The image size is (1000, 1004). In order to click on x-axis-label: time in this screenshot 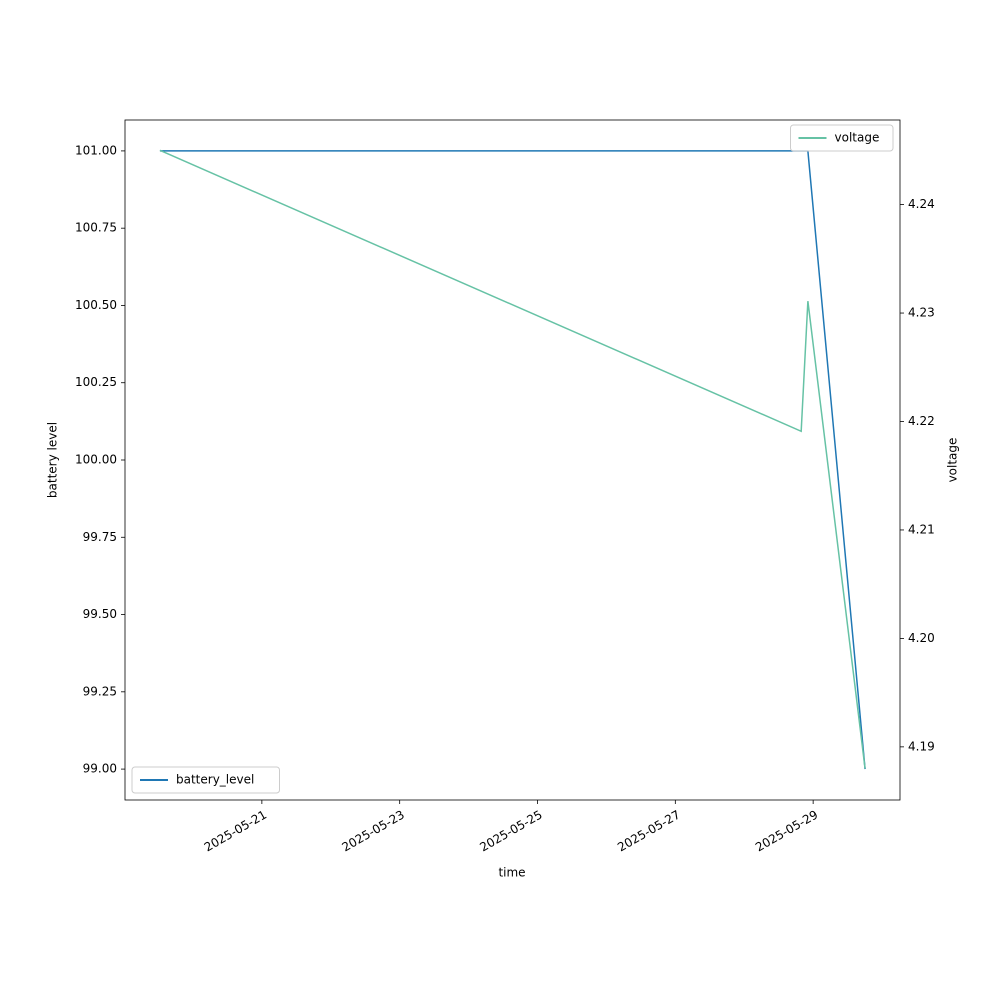, I will do `click(511, 873)`.